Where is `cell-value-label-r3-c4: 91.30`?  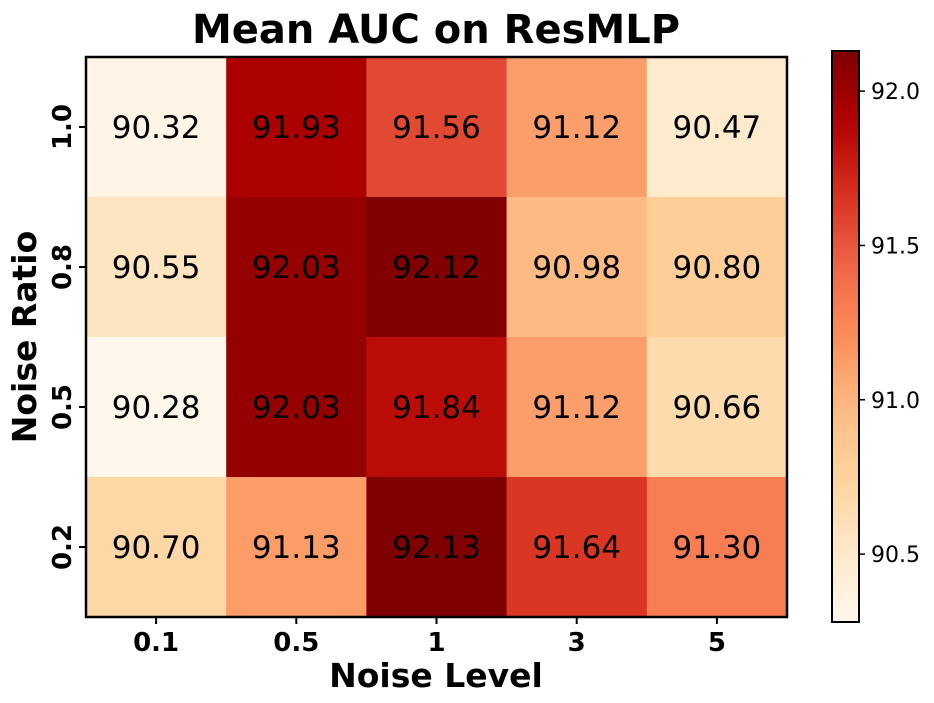 cell-value-label-r3-c4: 91.30 is located at coordinates (717, 548).